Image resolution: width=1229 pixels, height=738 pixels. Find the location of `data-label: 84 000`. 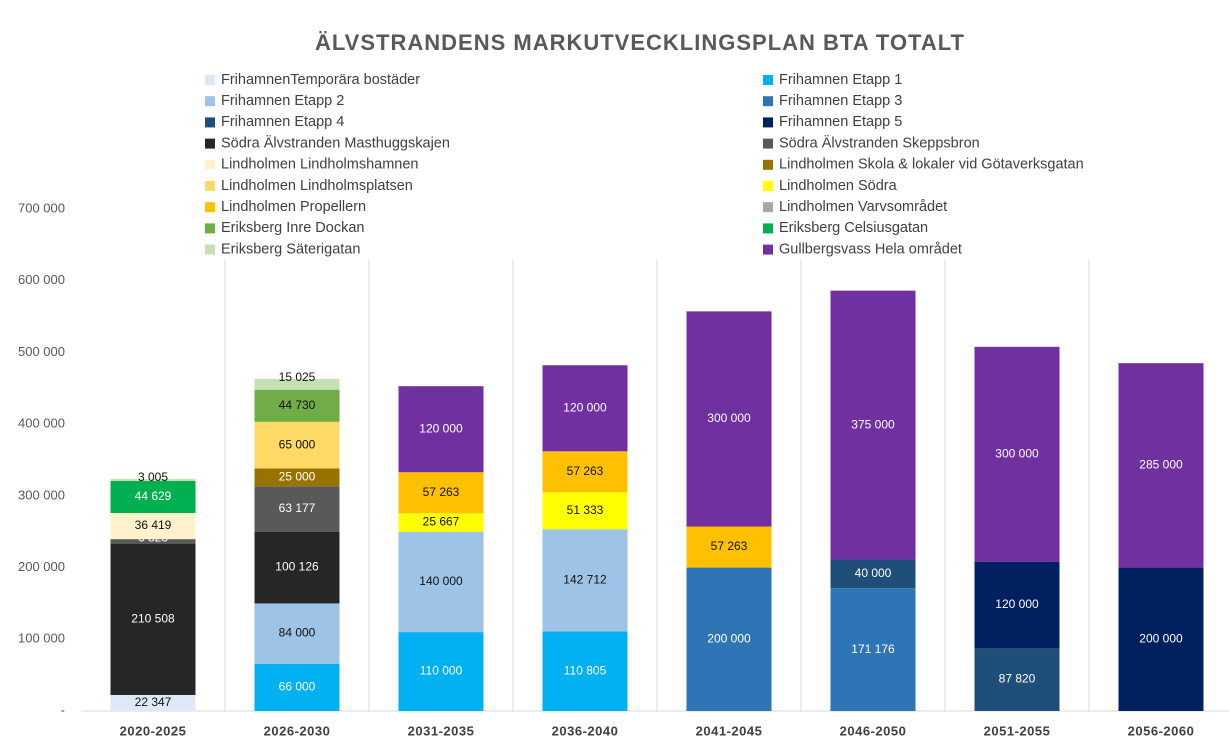

data-label: 84 000 is located at coordinates (297, 633).